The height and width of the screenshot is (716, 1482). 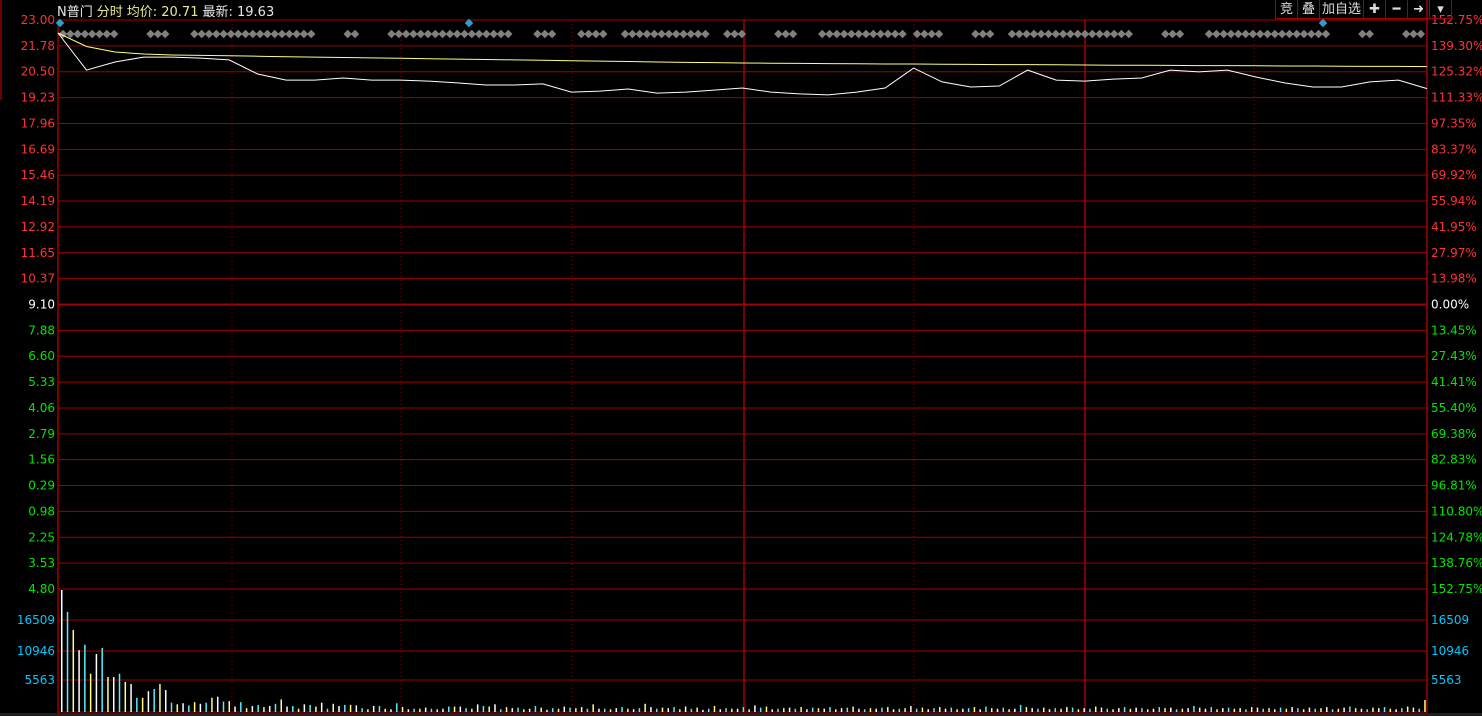 What do you see at coordinates (38, 72) in the screenshot?
I see `price-tick-label: 20.50` at bounding box center [38, 72].